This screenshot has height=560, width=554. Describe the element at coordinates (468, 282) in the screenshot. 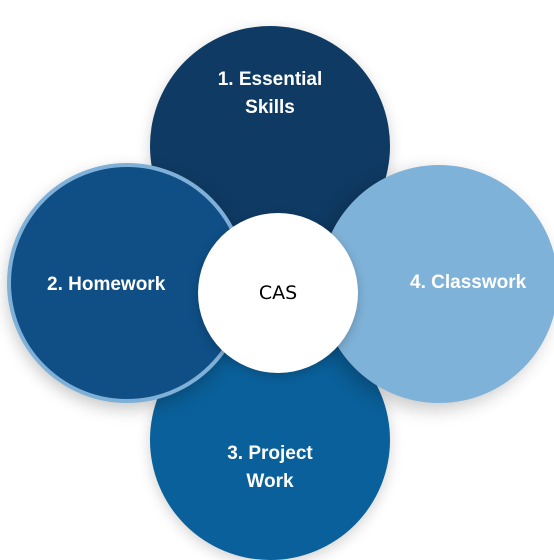

I see `classwork-label: 4. Classwork` at that location.